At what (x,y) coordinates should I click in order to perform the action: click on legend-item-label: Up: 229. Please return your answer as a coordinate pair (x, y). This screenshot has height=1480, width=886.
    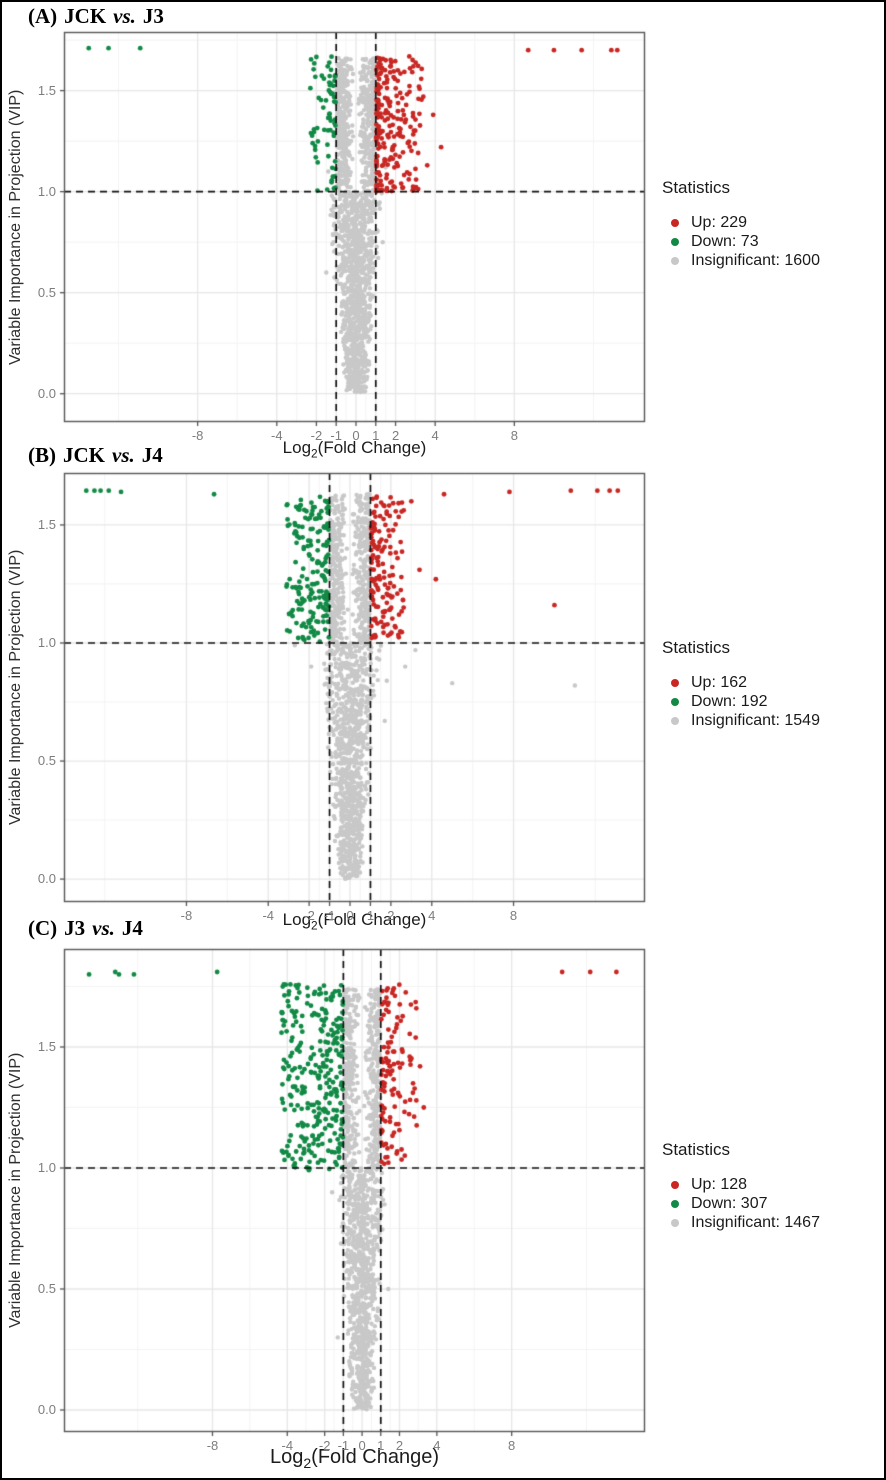
    Looking at the image, I should click on (719, 222).